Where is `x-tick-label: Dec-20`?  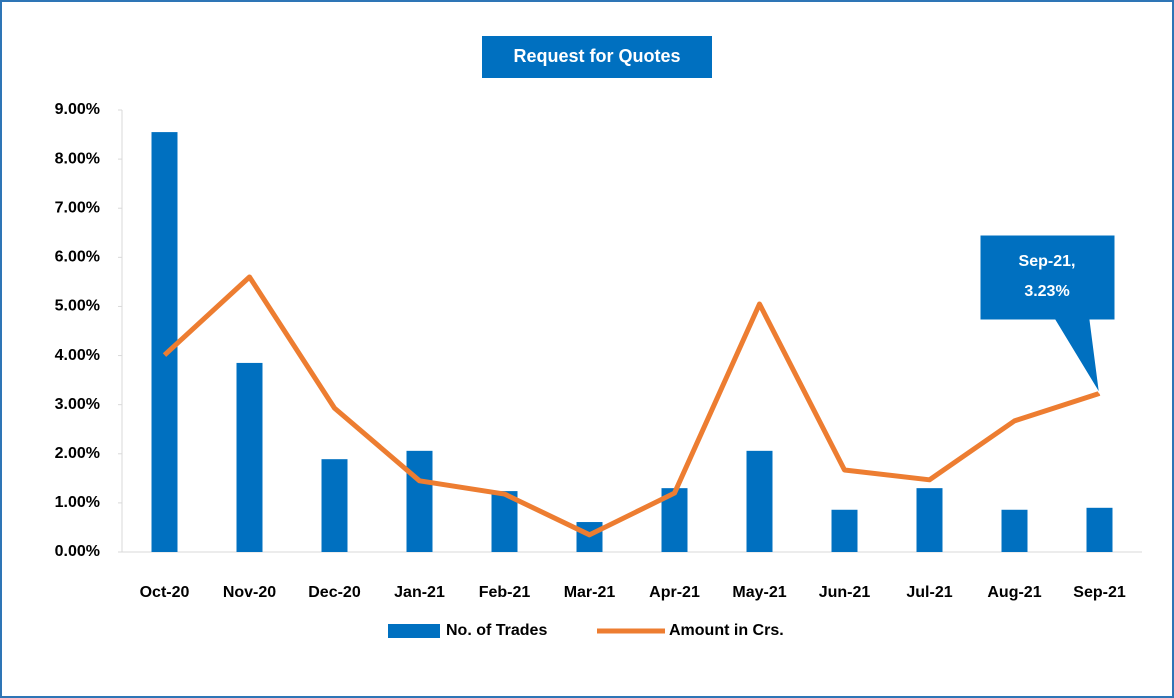 x-tick-label: Dec-20 is located at coordinates (334, 592).